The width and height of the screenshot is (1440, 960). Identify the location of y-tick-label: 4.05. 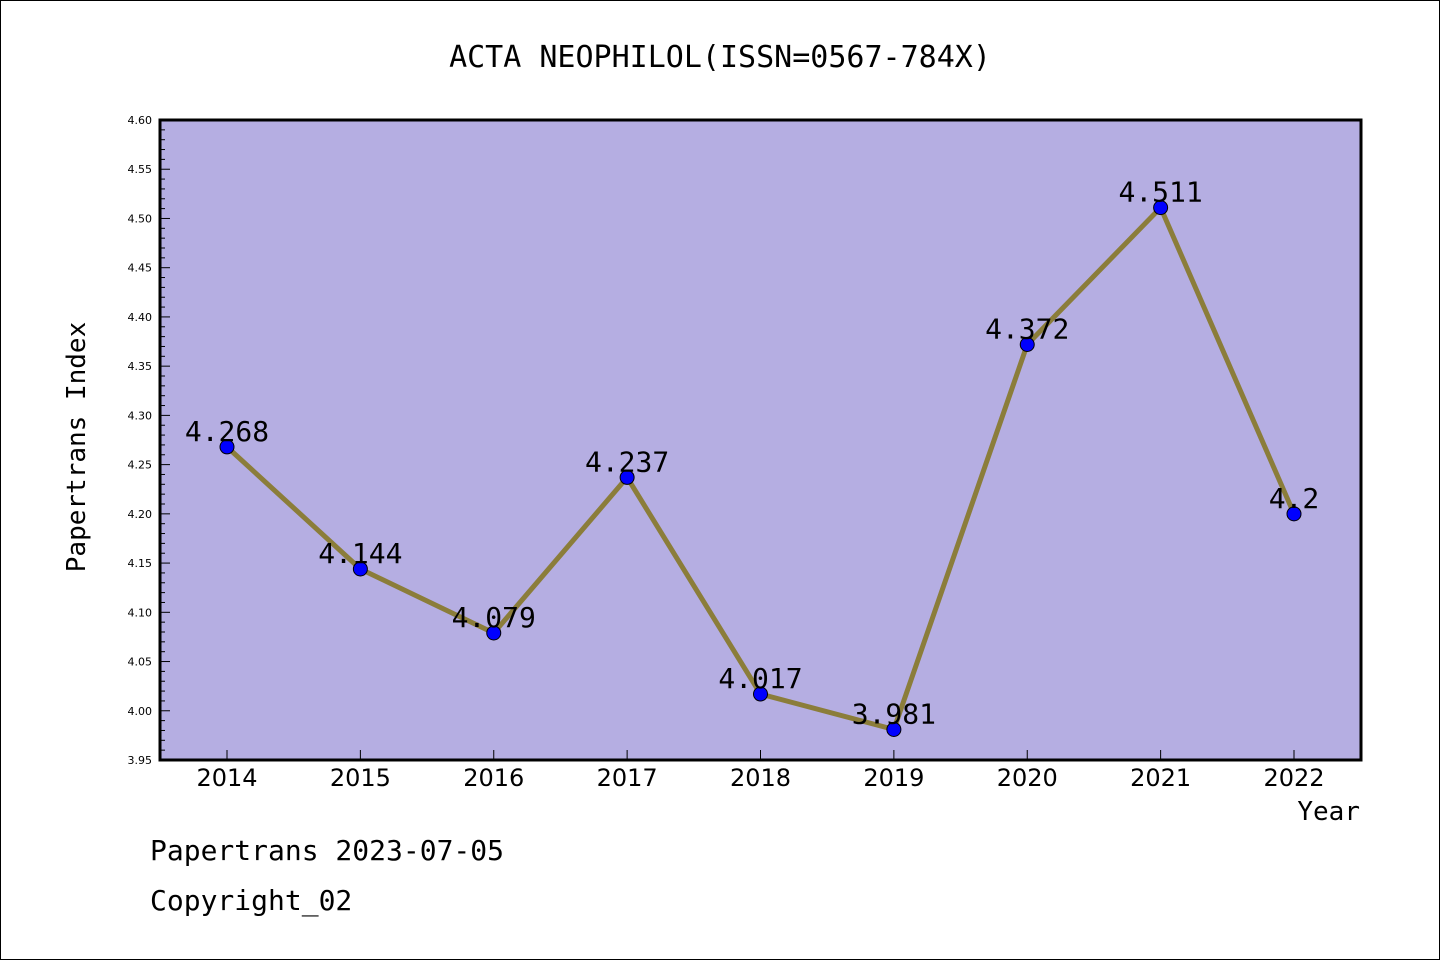
(140, 662).